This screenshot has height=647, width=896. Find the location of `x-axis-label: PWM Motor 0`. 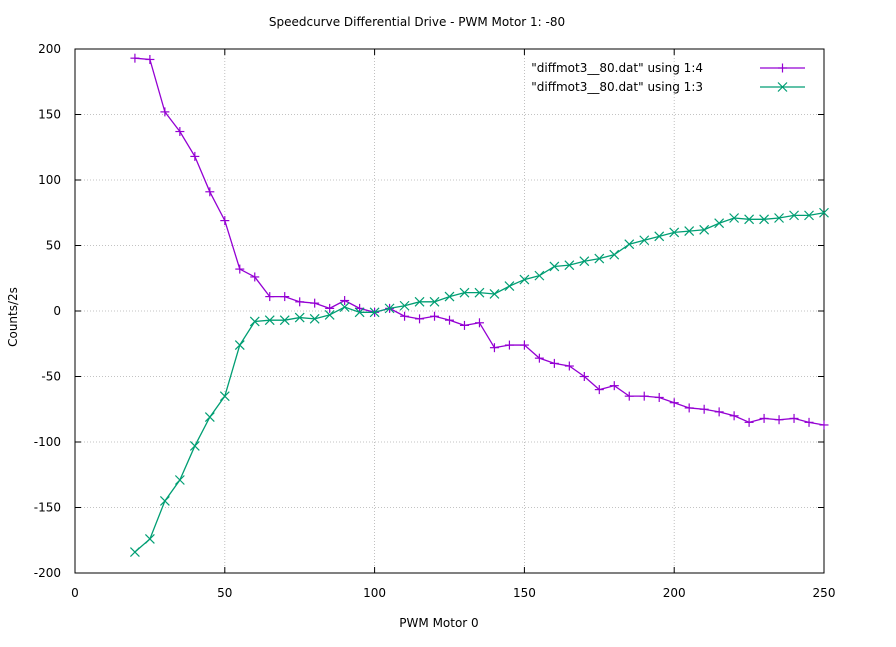

x-axis-label: PWM Motor 0 is located at coordinates (438, 623).